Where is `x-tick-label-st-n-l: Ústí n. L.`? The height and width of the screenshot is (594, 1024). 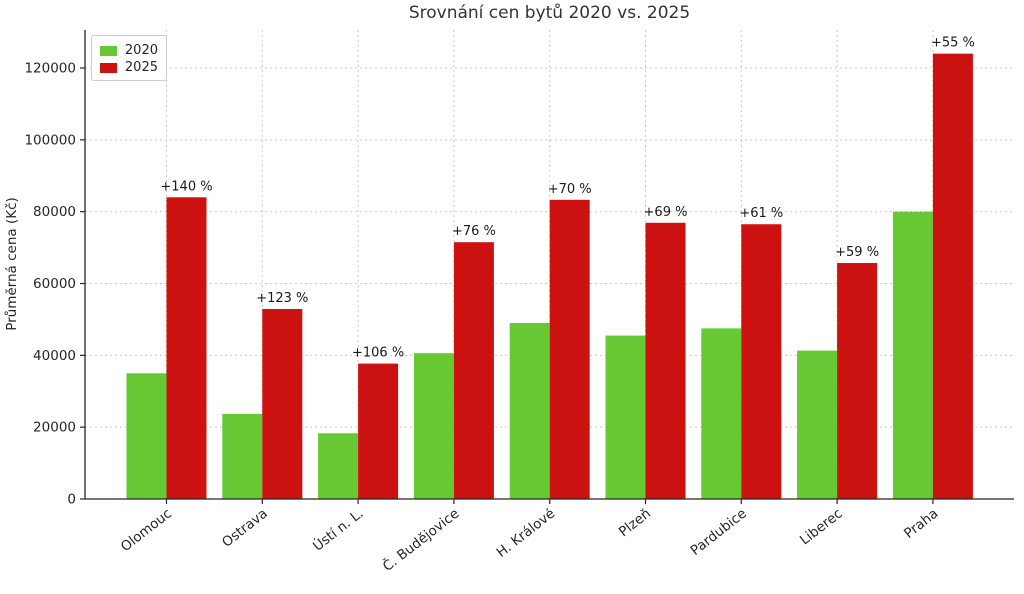
x-tick-label-st-n-l: Ústí n. L. is located at coordinates (338, 529).